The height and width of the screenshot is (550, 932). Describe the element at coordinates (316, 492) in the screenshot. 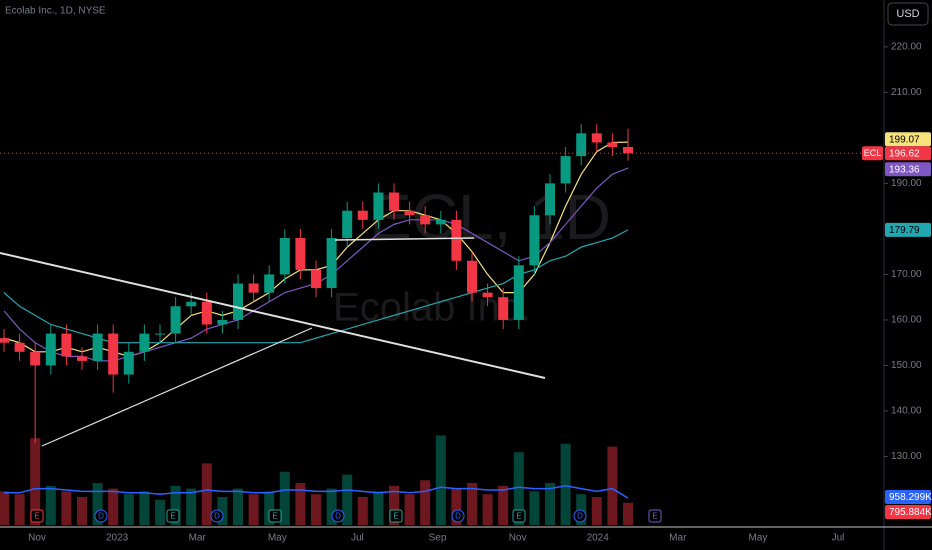

I see `volume-ma-line` at that location.